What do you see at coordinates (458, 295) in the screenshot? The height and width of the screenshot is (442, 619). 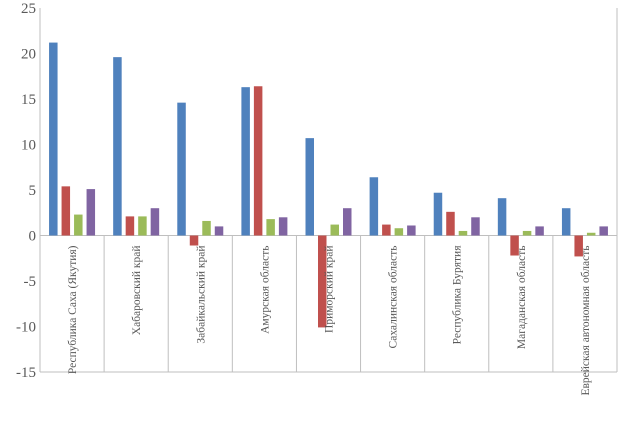 I see `x-tick-label: Республика Бурятия` at bounding box center [458, 295].